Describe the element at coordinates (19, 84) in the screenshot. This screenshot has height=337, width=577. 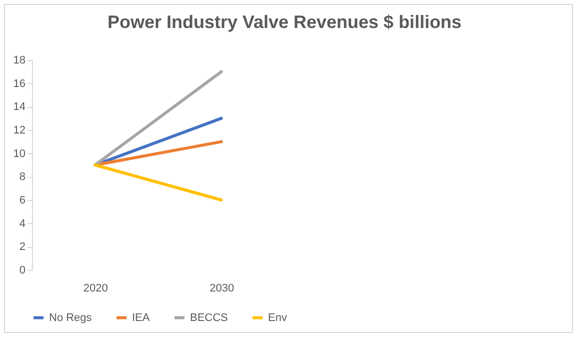
I see `y-tick-label: 16` at that location.